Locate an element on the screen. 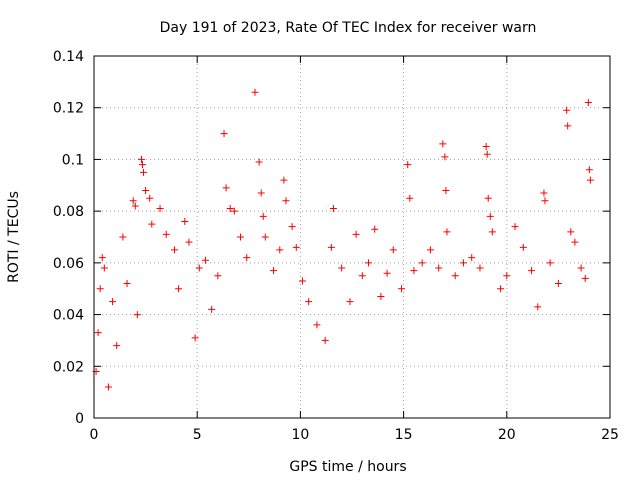 Image resolution: width=640 pixels, height=480 pixels. y-tick-label: 0 is located at coordinates (79, 419).